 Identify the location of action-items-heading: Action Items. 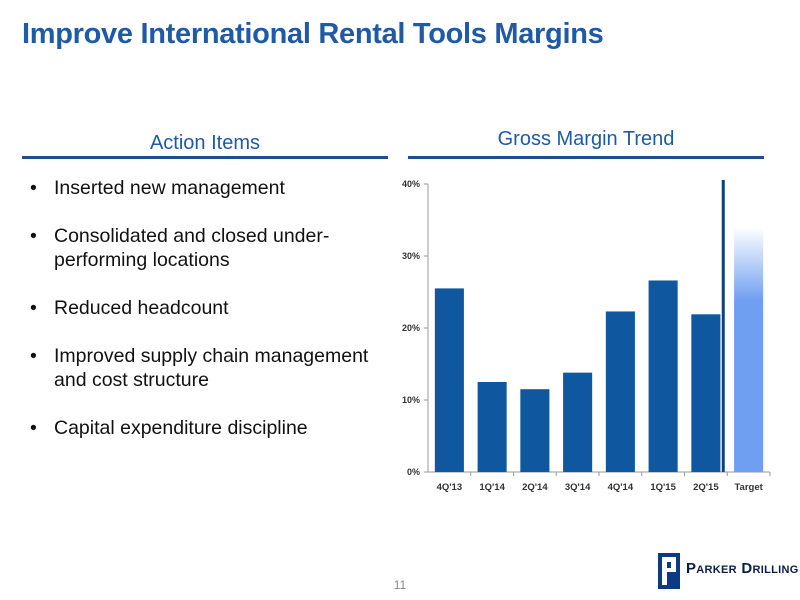
(205, 143).